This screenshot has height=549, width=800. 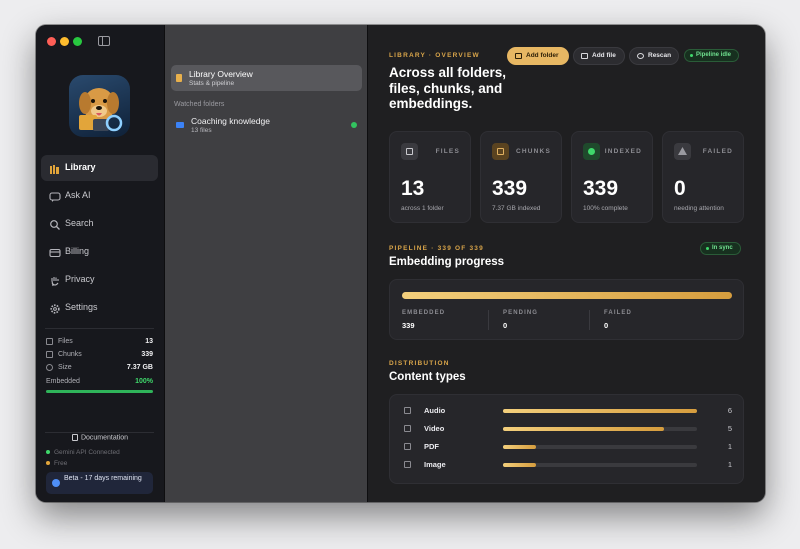 I want to click on stat-files: Files 13, so click(x=99, y=342).